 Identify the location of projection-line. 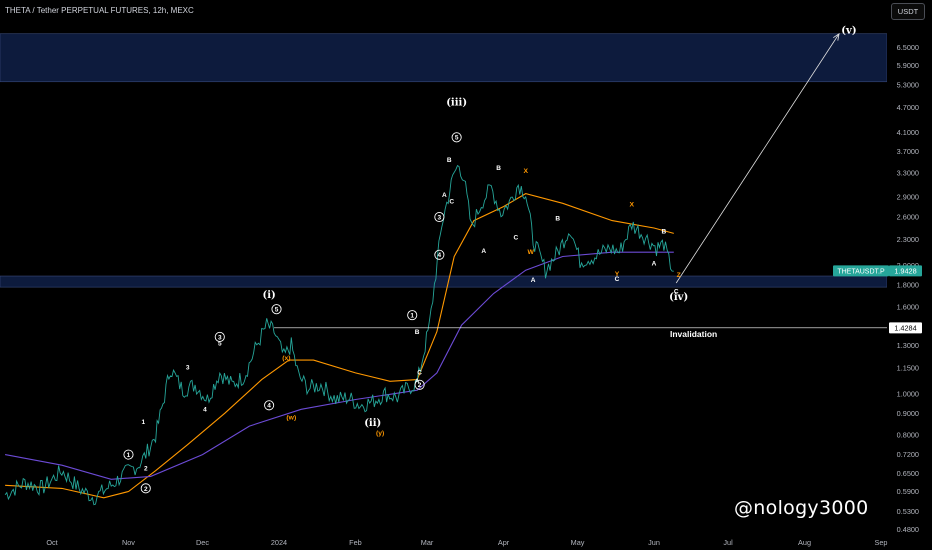
(757, 158).